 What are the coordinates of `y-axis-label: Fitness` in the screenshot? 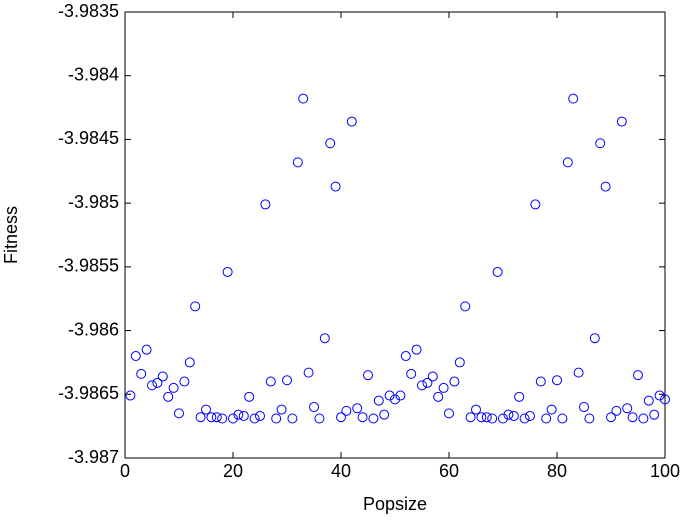 It's located at (11, 235).